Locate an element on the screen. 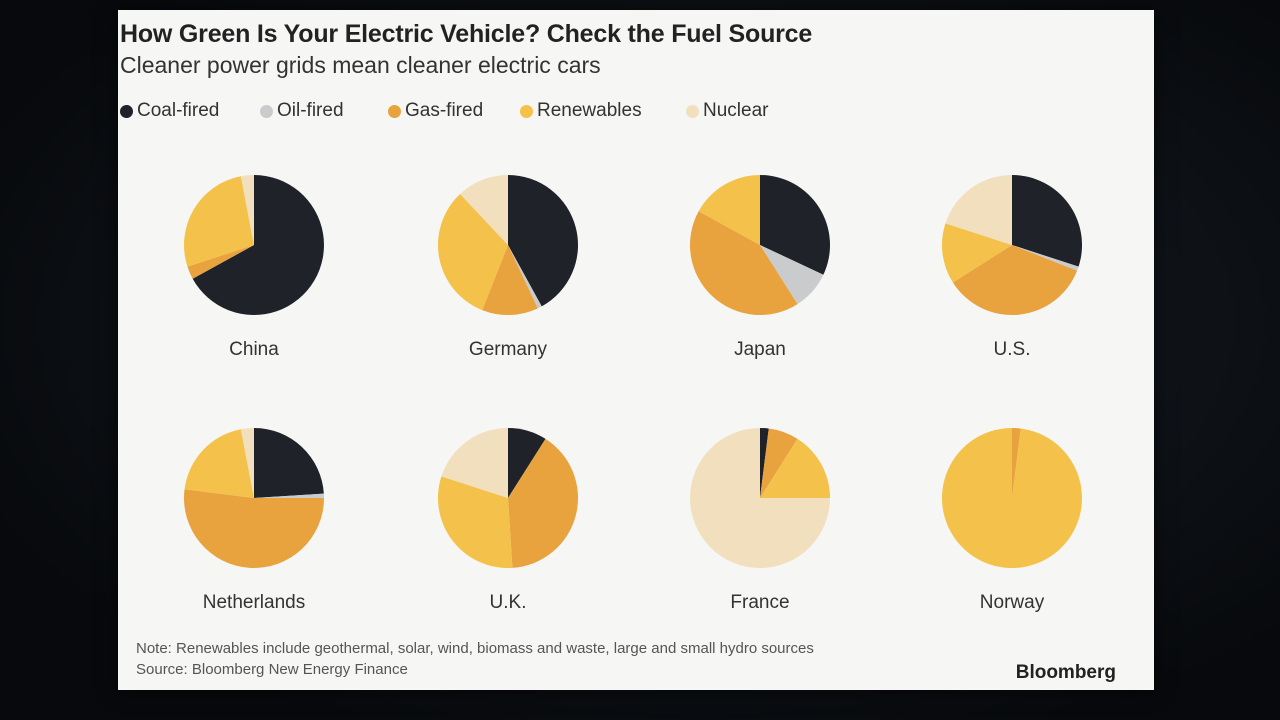 The image size is (1280, 720). pie-label: Netherlands is located at coordinates (254, 602).